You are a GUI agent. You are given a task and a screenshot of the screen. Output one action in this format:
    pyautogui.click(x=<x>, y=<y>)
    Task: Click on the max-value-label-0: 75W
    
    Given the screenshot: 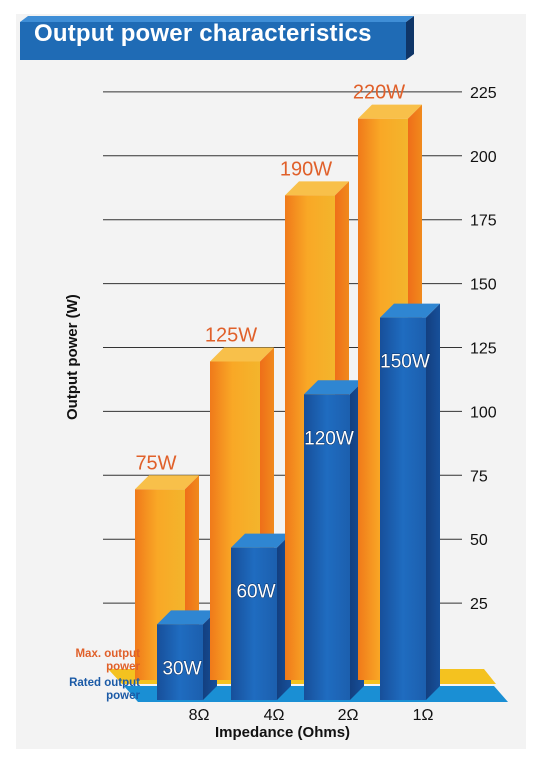 What is the action you would take?
    pyautogui.click(x=155, y=463)
    